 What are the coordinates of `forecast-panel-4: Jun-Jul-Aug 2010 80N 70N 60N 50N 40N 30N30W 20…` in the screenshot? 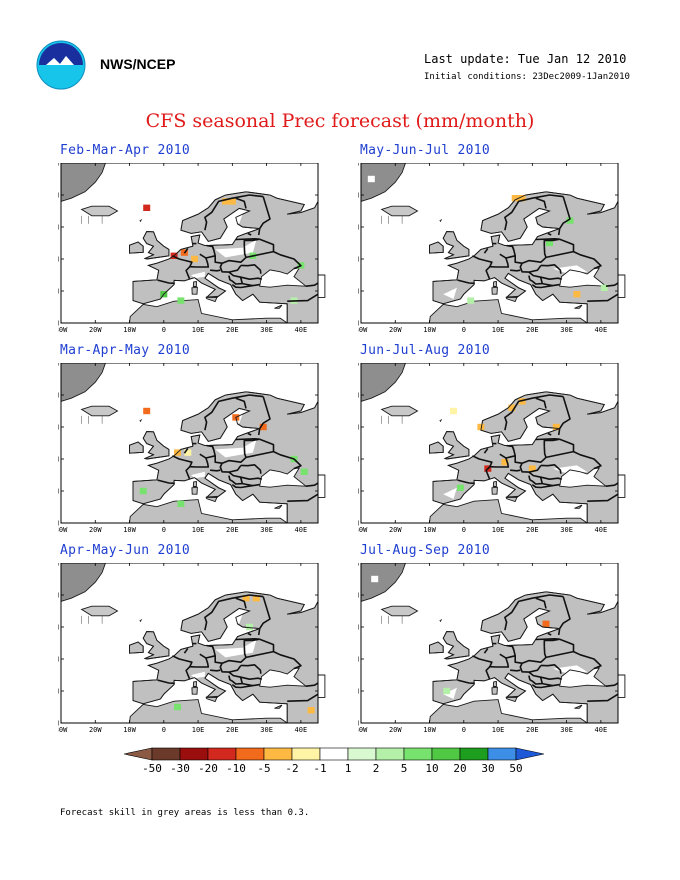 It's located at (508, 439).